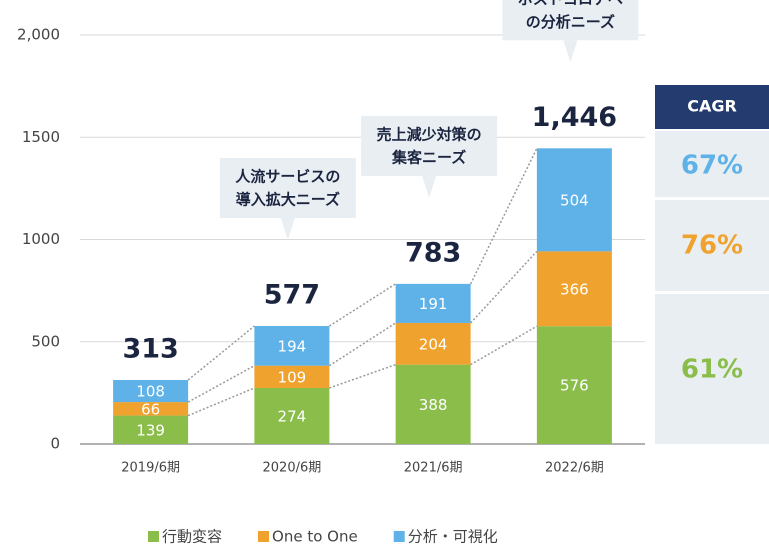 Image resolution: width=769 pixels, height=545 pixels. Describe the element at coordinates (287, 177) in the screenshot. I see `callout-text: 人流サービスの` at that location.